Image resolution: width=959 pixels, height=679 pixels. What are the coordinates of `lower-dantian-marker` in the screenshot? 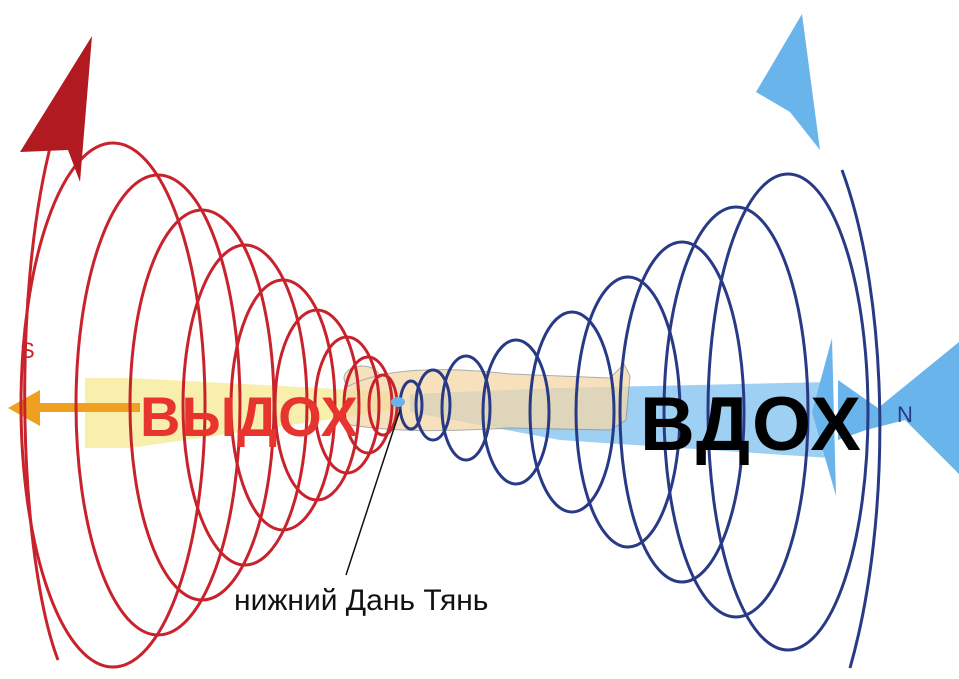 It's located at (375, 486).